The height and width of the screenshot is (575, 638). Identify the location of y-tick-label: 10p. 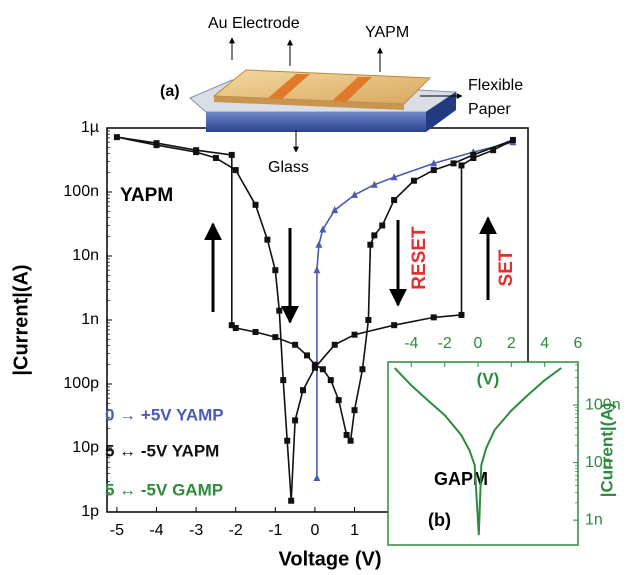
(85, 447).